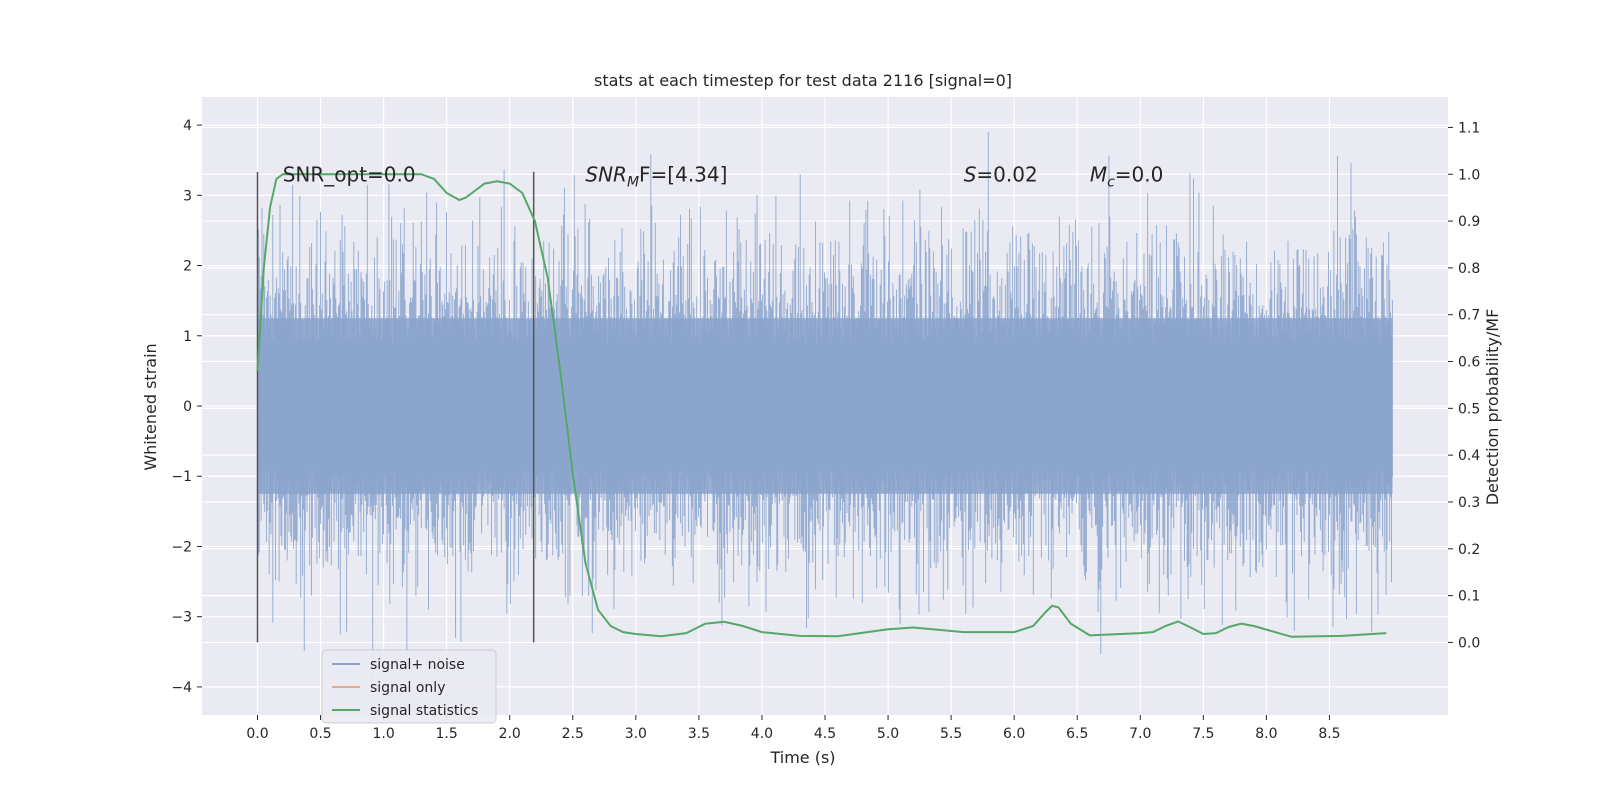 This screenshot has height=800, width=1600. Describe the element at coordinates (447, 734) in the screenshot. I see `x-tick-label: 1.5` at that location.